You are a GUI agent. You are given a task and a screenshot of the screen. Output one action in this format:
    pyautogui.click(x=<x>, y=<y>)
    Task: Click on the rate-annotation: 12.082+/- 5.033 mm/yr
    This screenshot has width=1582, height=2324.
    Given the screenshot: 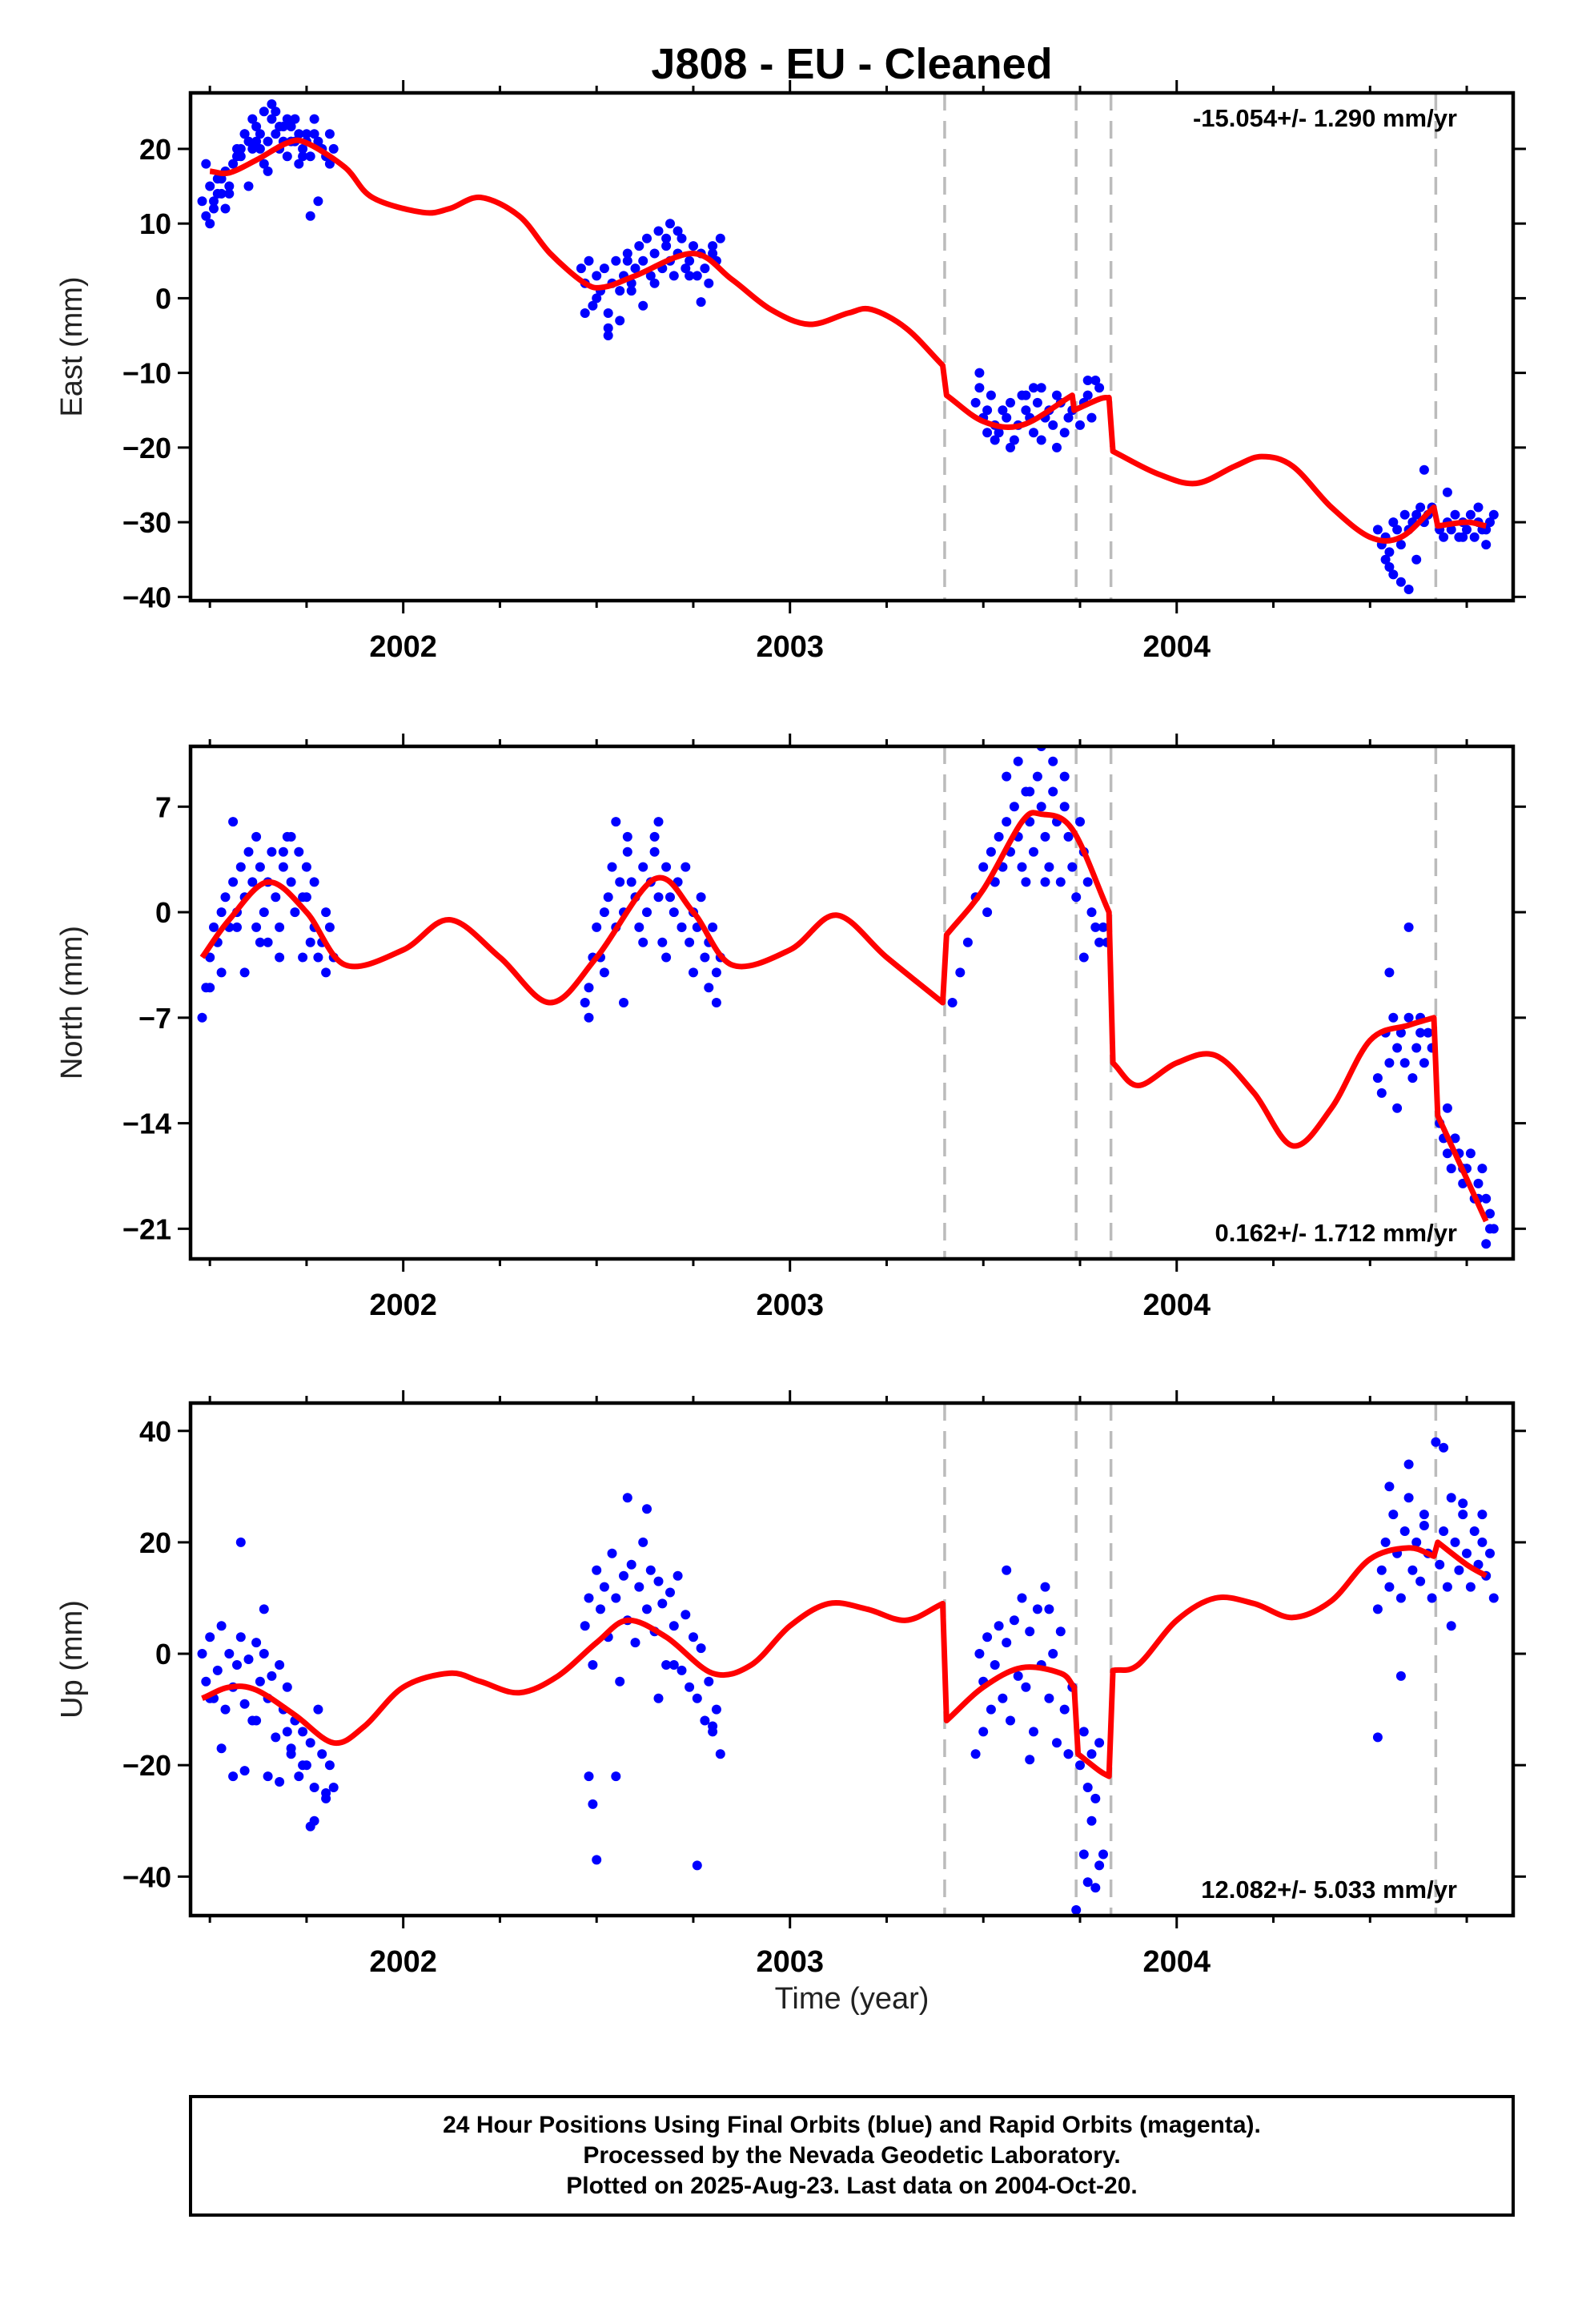 What is the action you would take?
    pyautogui.click(x=1329, y=1890)
    